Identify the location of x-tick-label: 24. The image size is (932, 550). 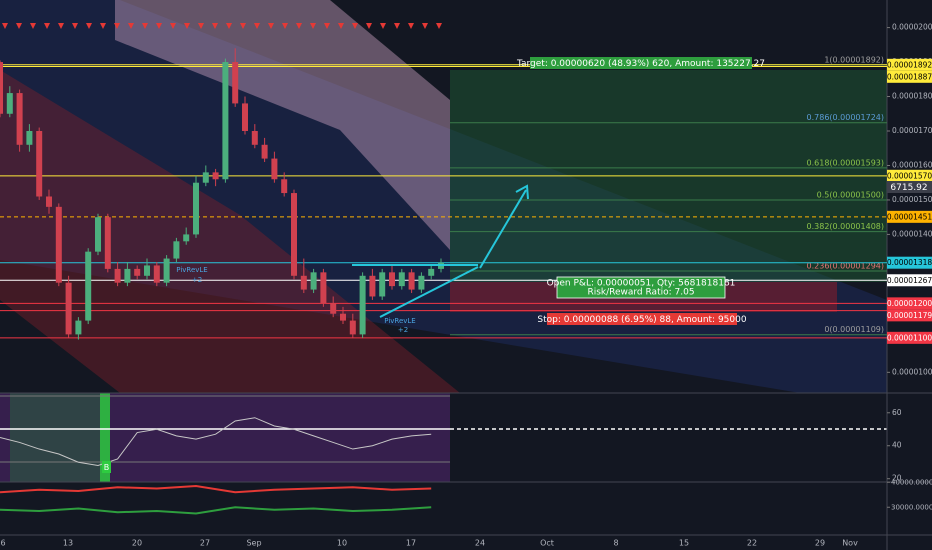
(480, 543).